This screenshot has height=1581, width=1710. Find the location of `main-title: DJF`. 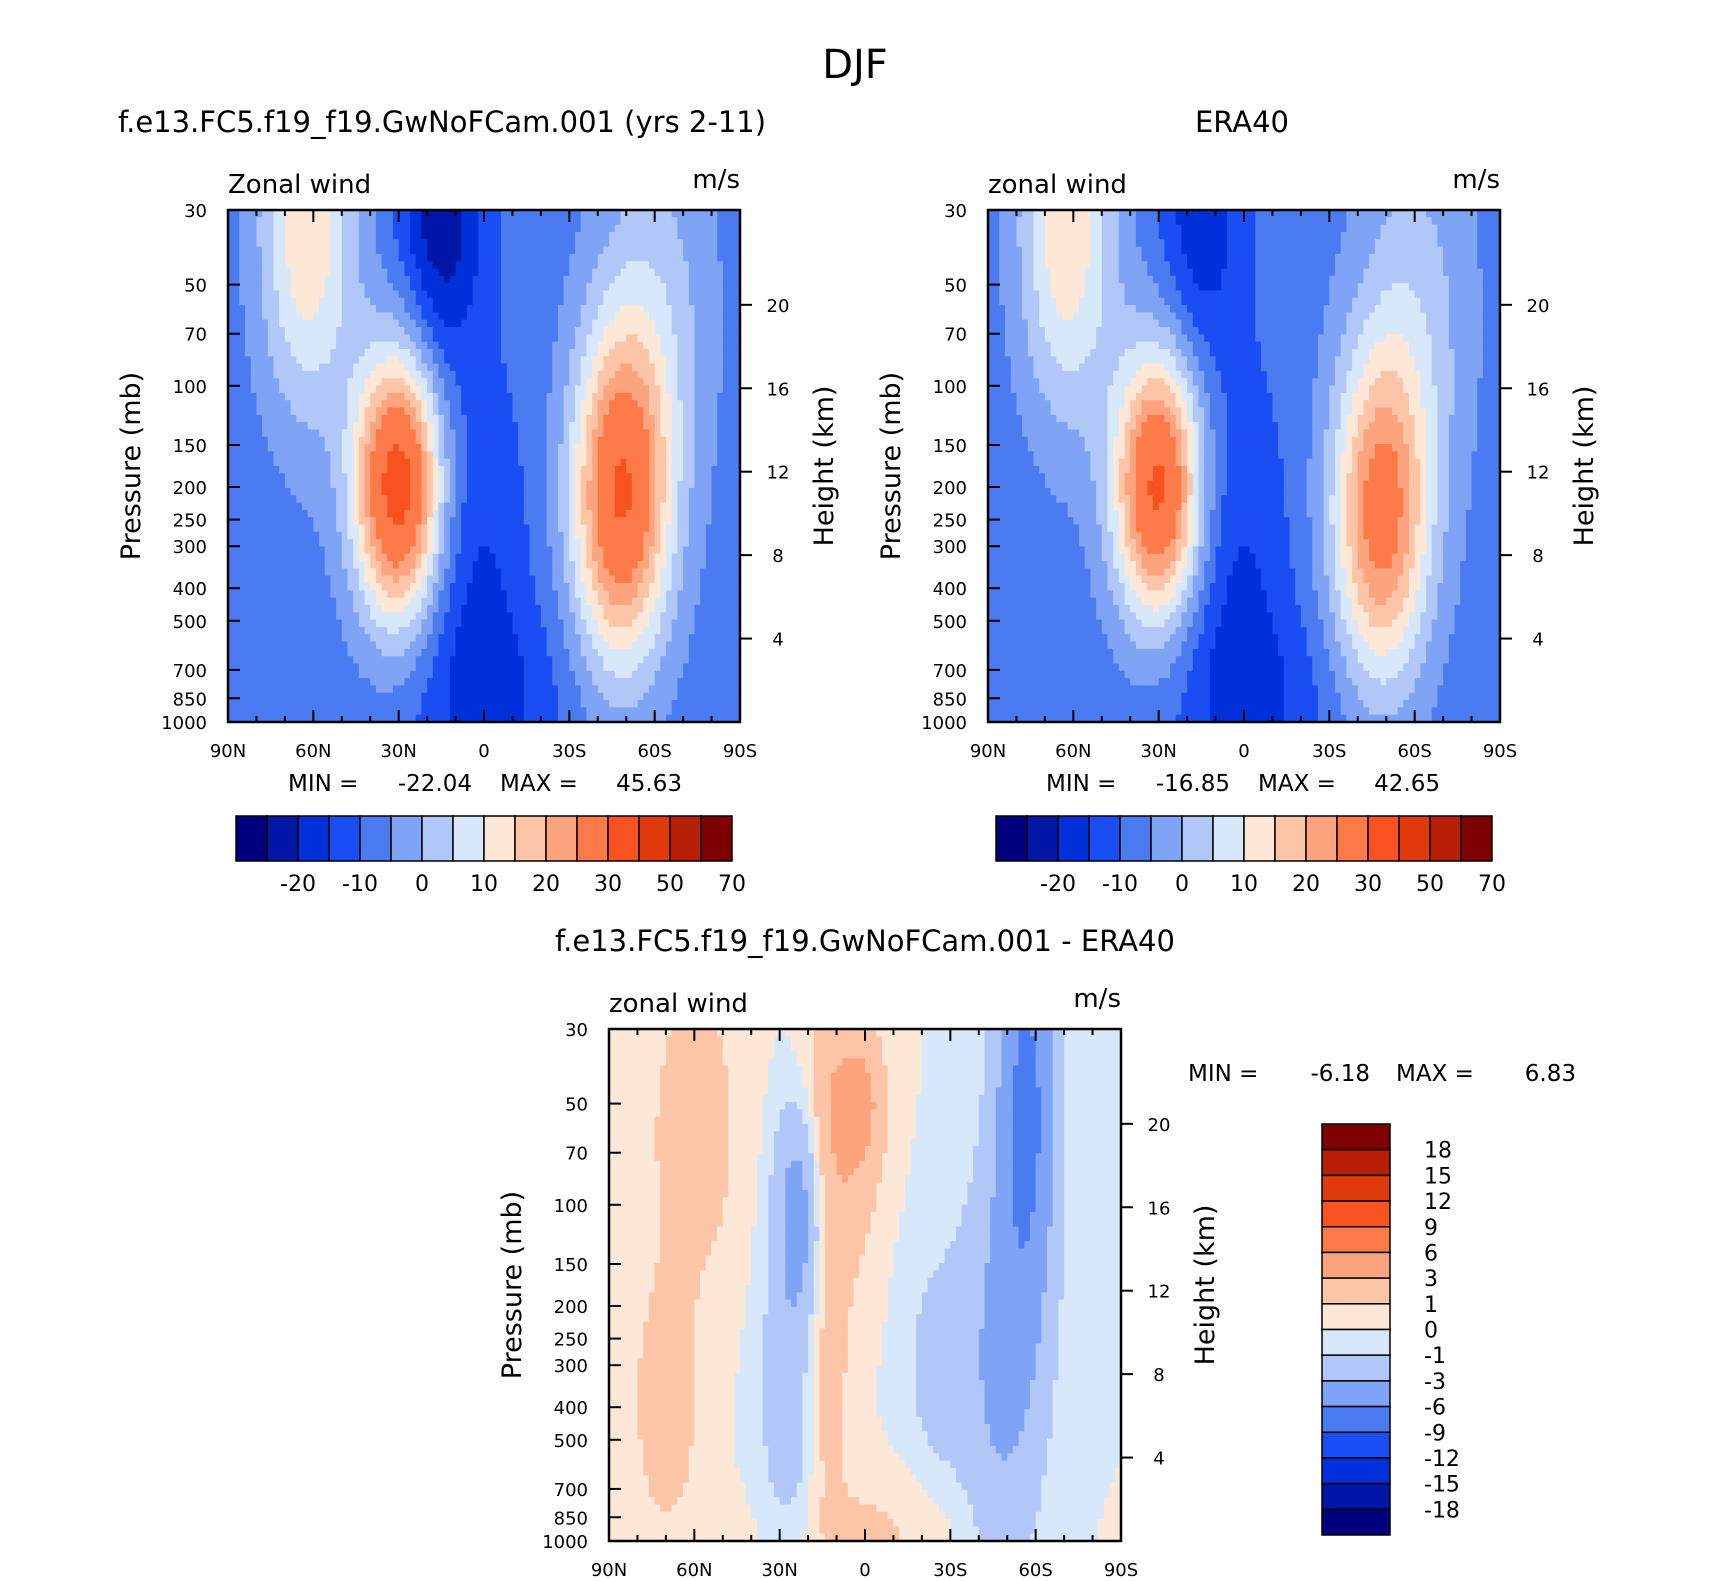

main-title: DJF is located at coordinates (855, 65).